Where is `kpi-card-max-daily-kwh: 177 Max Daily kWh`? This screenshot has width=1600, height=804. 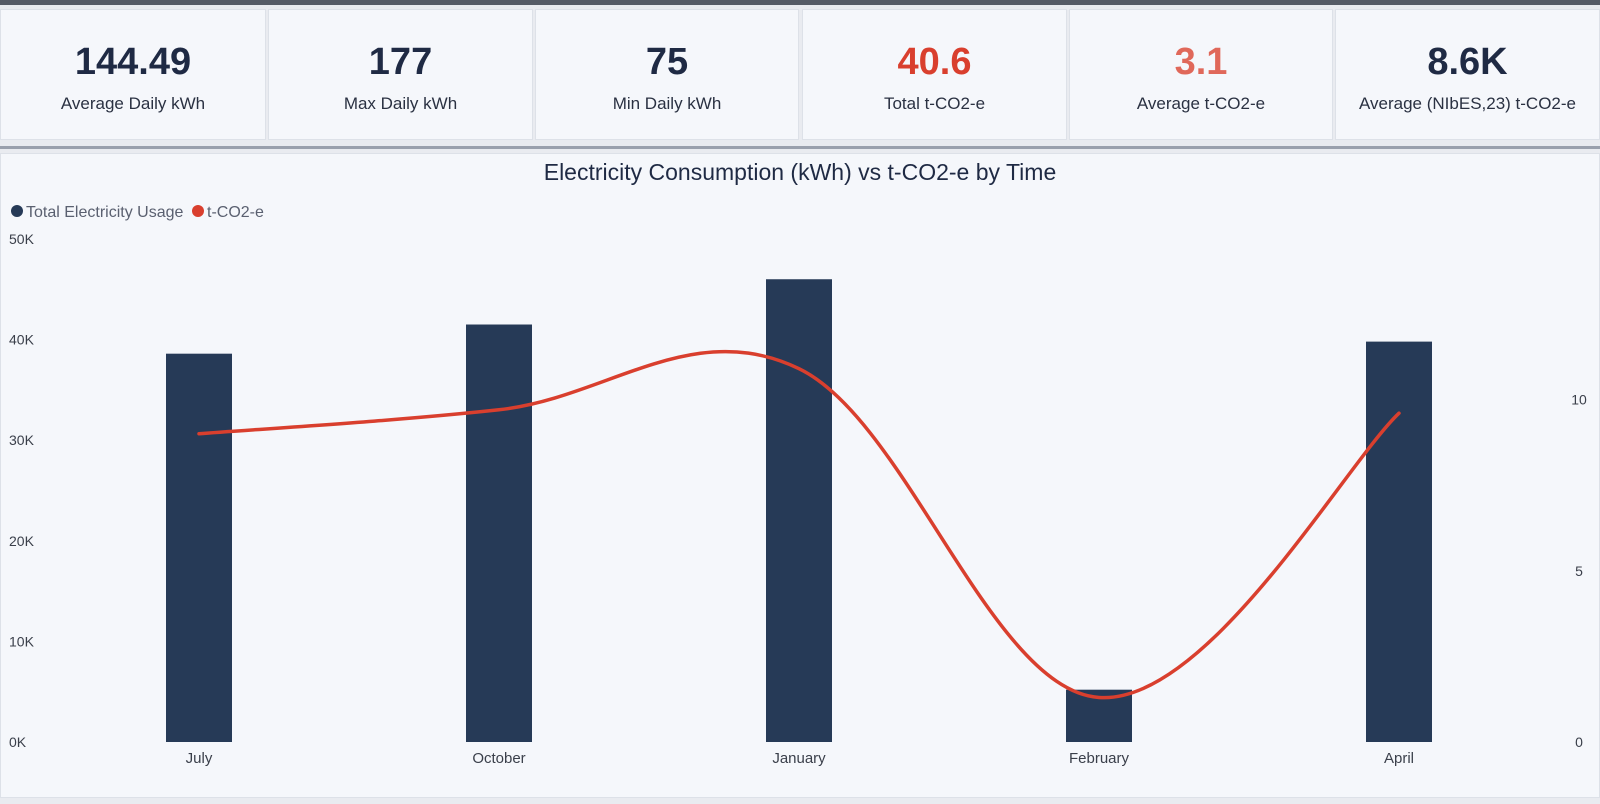
kpi-card-max-daily-kwh: 177 Max Daily kWh is located at coordinates (400, 74).